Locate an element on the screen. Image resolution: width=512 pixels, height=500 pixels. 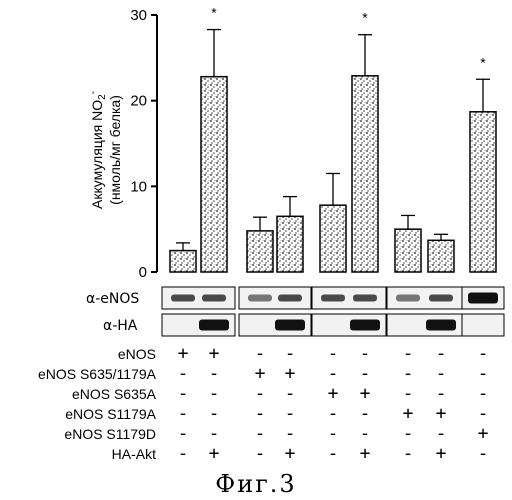
y-axis-label: Аккумуляция NO2- (нмоль/мг белка) is located at coordinates (105, 150).